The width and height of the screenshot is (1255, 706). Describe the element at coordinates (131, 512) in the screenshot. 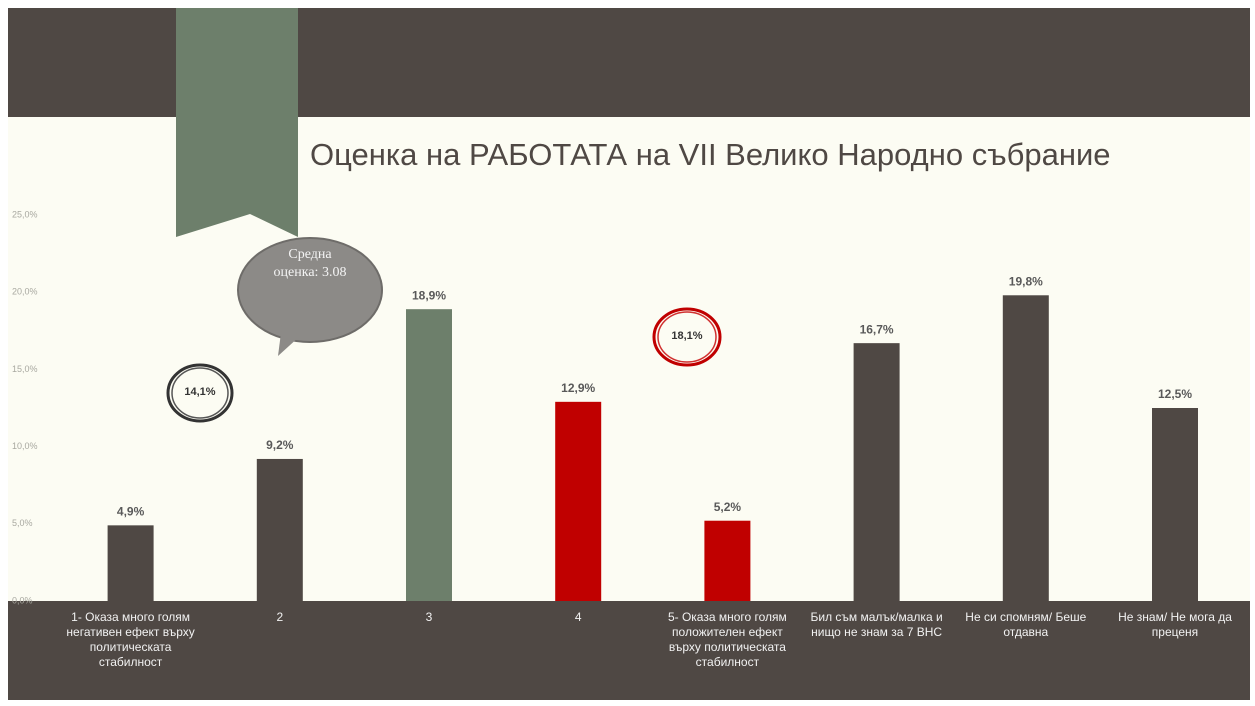

I see `value-label: 4,9%` at that location.